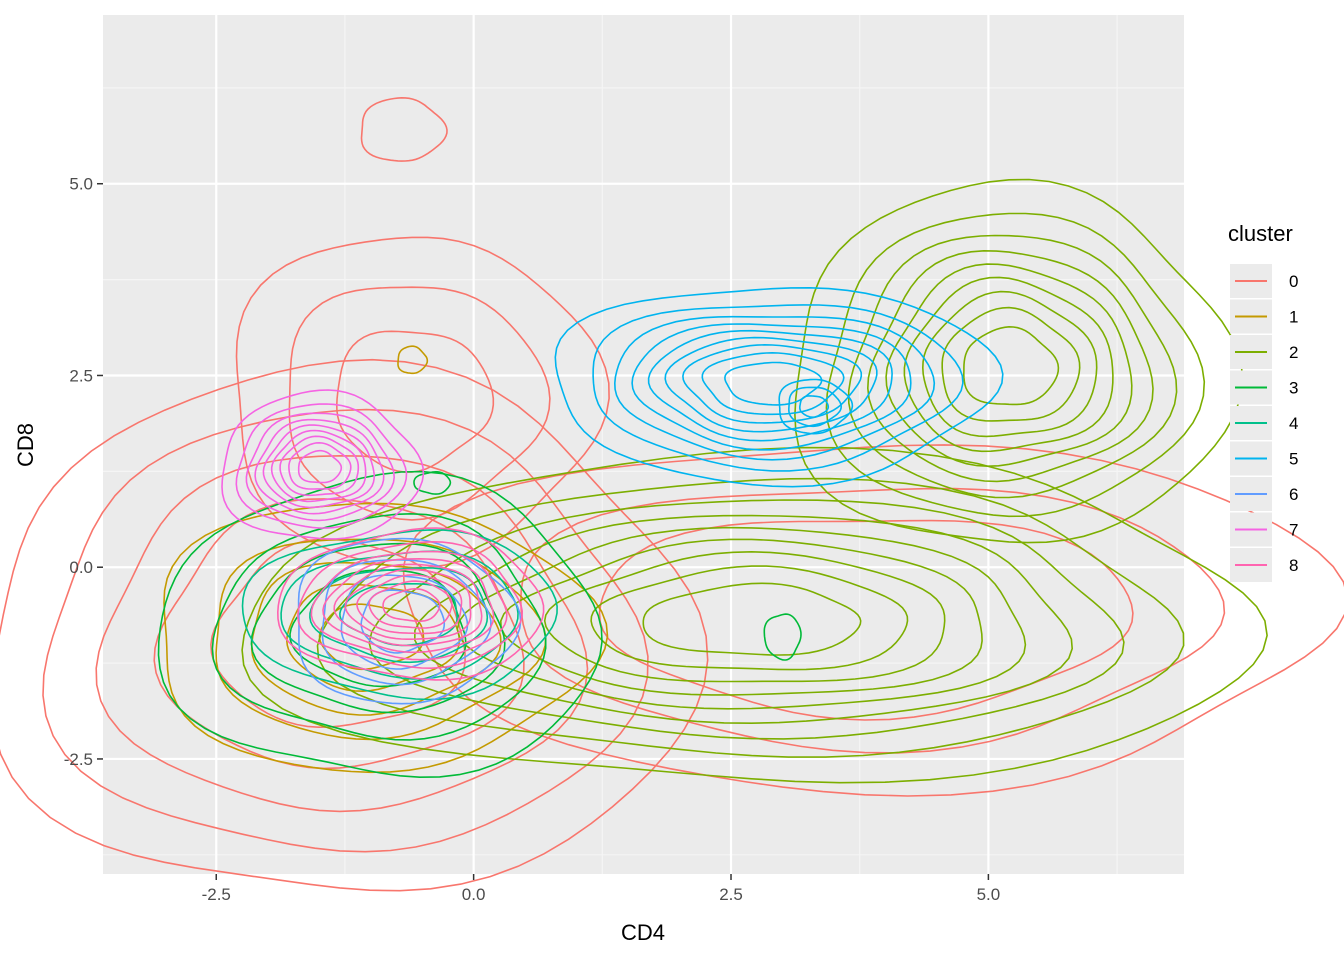 The image size is (1344, 960). I want to click on x-tick-label: 0.0, so click(474, 894).